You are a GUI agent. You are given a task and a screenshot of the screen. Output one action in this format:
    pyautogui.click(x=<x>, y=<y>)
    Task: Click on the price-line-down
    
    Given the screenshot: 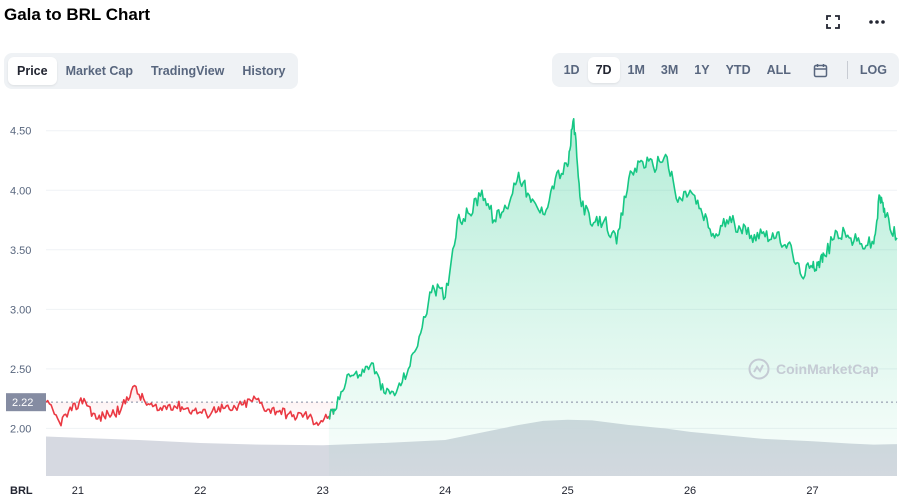 What is the action you would take?
    pyautogui.click(x=190, y=405)
    